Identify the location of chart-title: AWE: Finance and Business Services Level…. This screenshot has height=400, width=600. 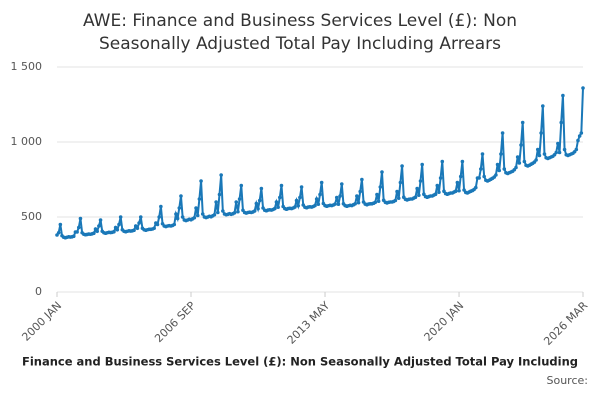
(300, 21).